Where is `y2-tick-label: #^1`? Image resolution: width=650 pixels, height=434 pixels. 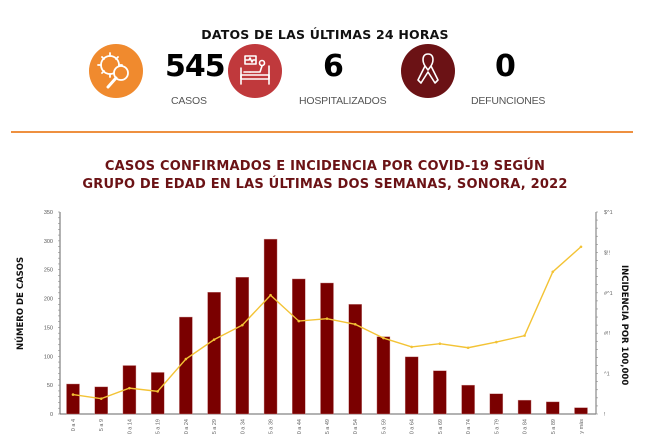 y2-tick-label: #^1 is located at coordinates (608, 294).